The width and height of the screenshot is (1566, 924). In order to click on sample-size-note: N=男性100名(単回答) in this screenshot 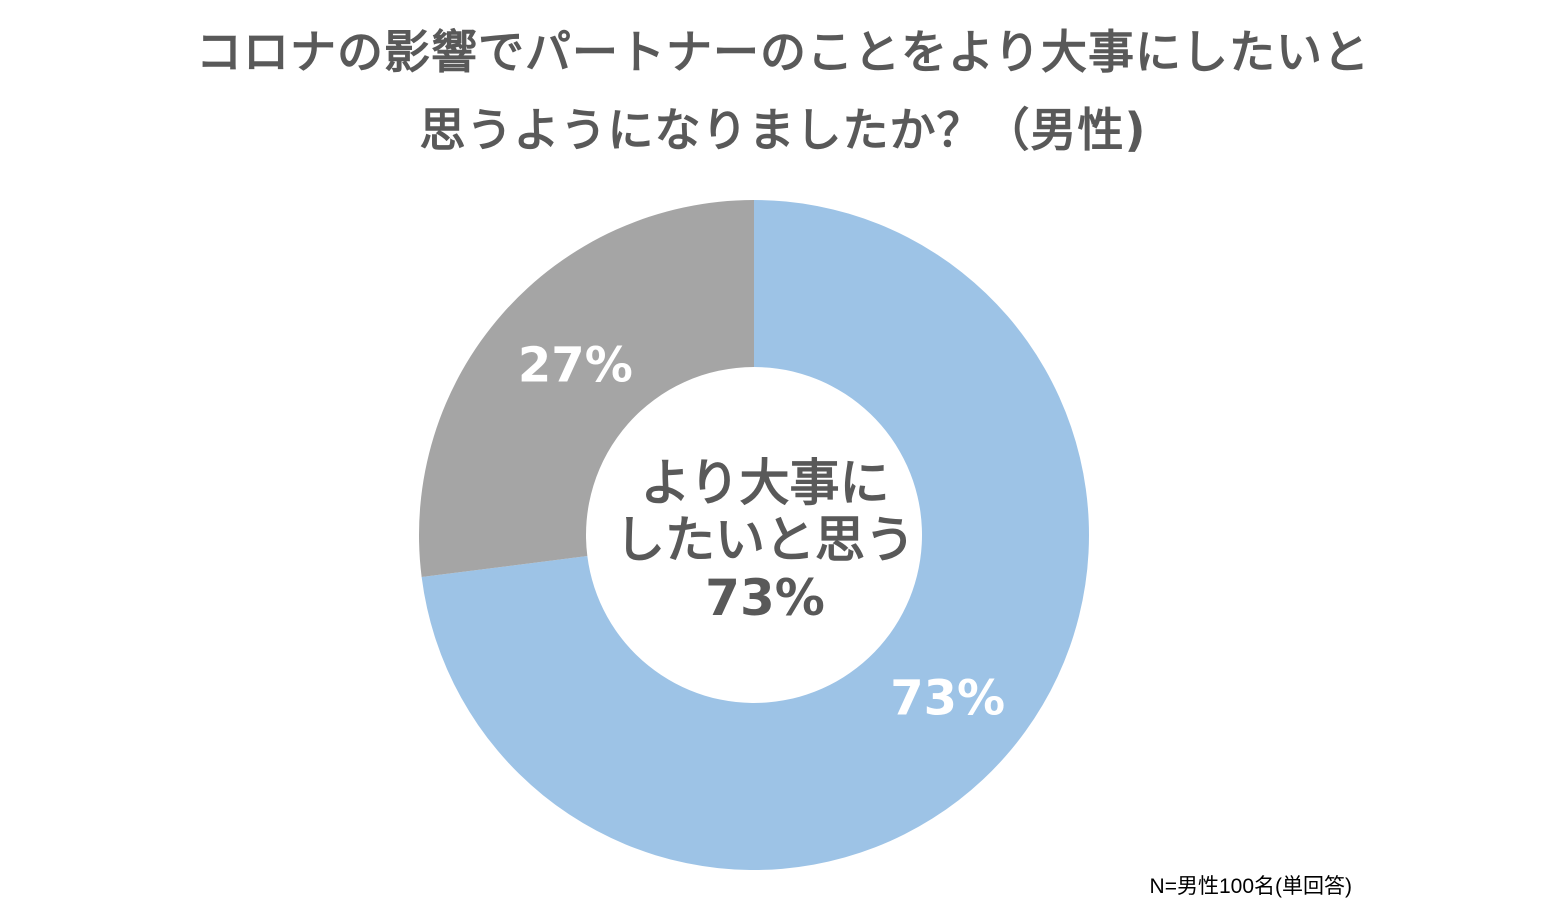, I will do `click(1250, 886)`.